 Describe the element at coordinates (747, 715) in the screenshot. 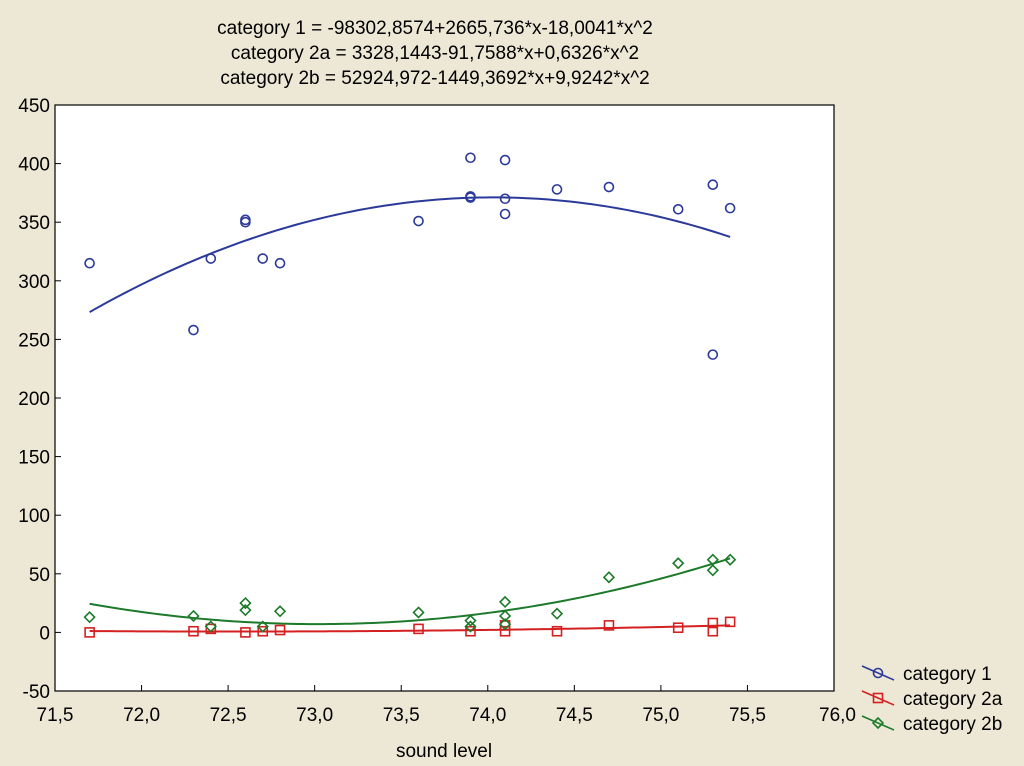

I see `x-tick-label: 75,5` at that location.